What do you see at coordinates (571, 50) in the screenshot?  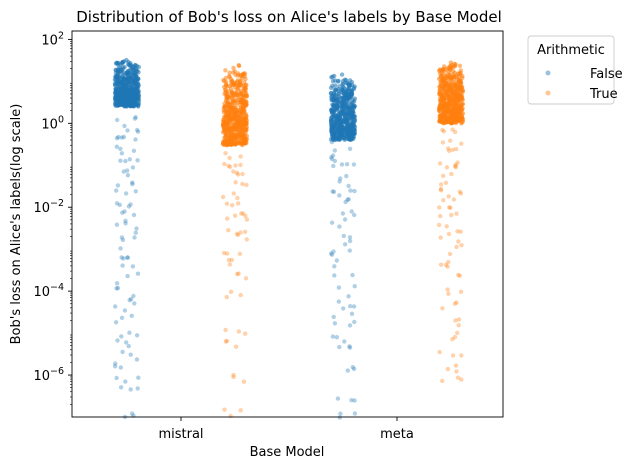 I see `legend-title: Arithmetic` at bounding box center [571, 50].